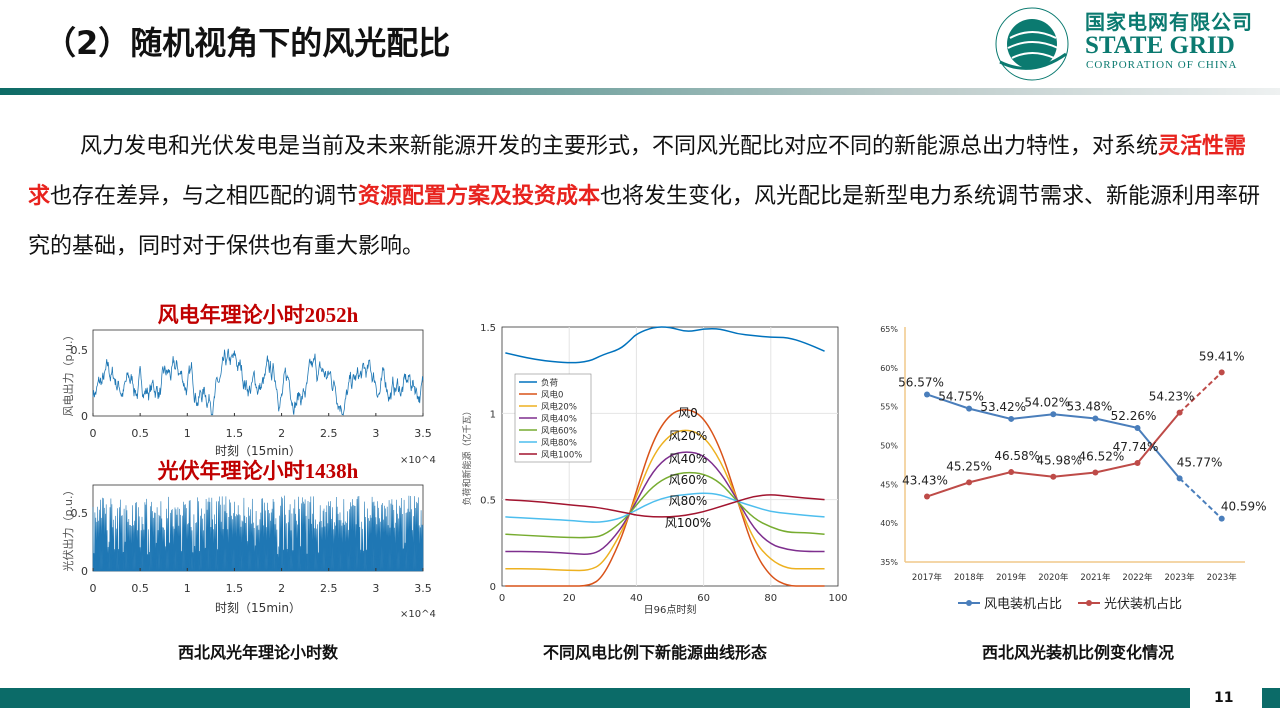 Image resolution: width=1280 pixels, height=720 pixels. Describe the element at coordinates (559, 443) in the screenshot. I see `legend-label: 风电80%` at that location.